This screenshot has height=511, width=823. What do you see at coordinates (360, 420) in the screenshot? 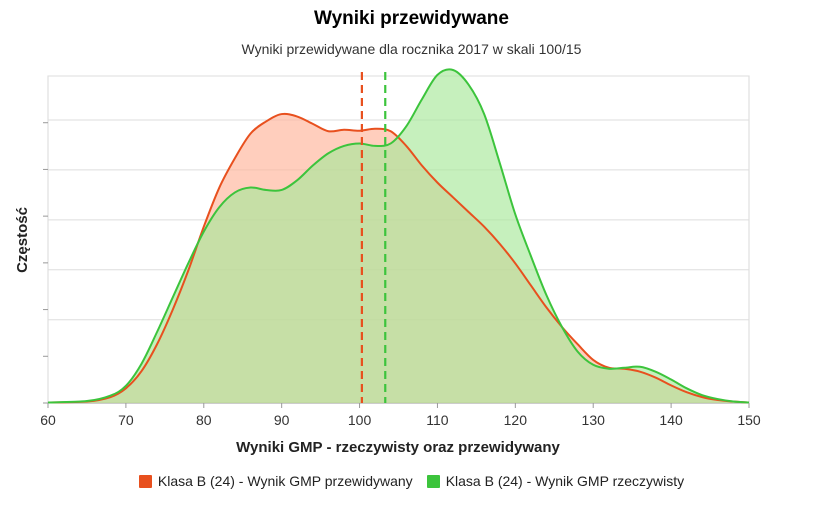
I see `x-tick-label: 100` at bounding box center [360, 420].